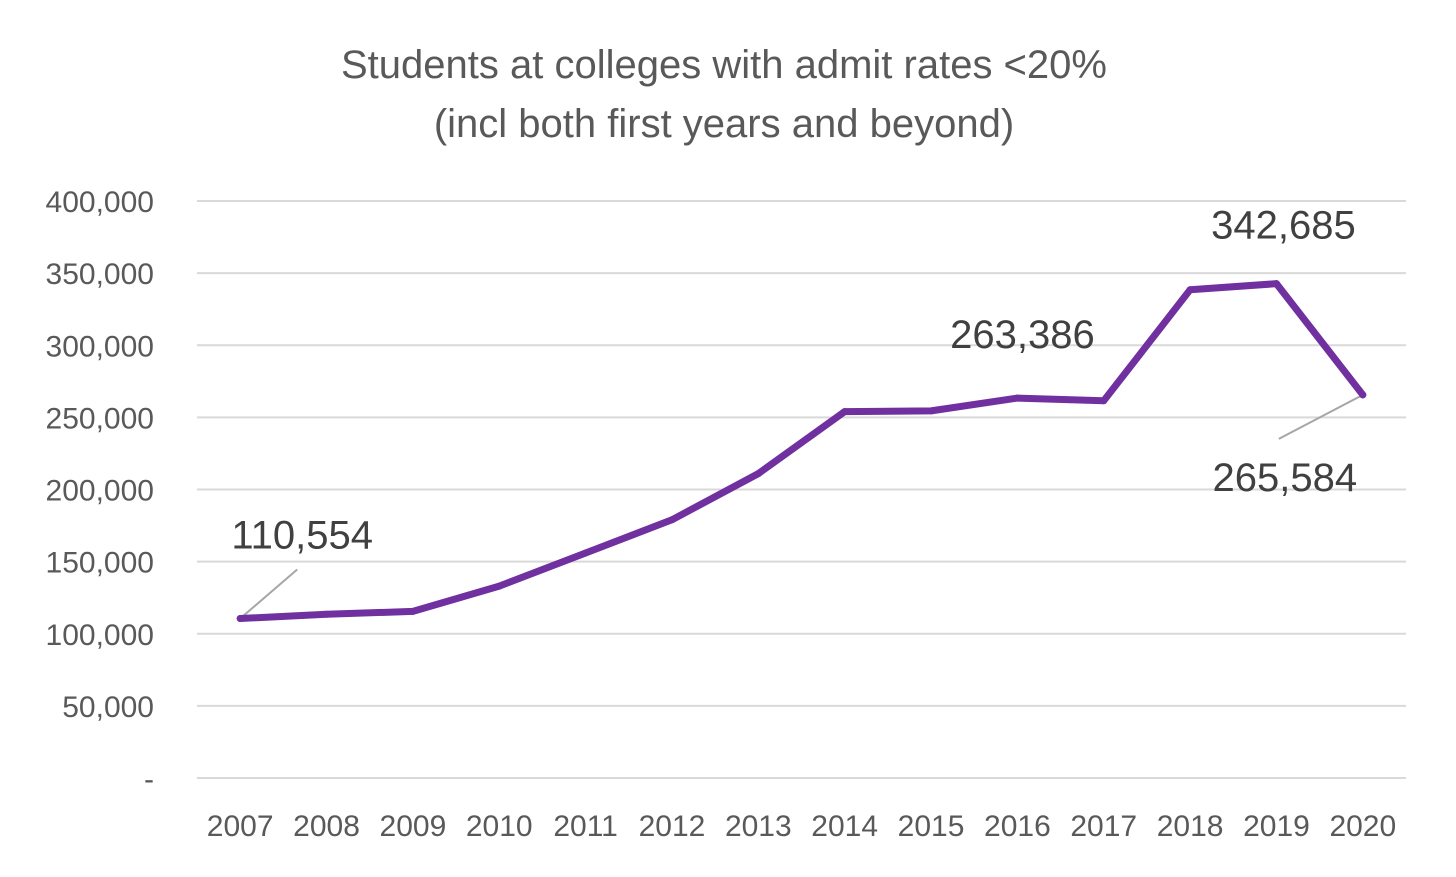 The image size is (1456, 877). What do you see at coordinates (1283, 226) in the screenshot?
I see `data-label: 342,685` at bounding box center [1283, 226].